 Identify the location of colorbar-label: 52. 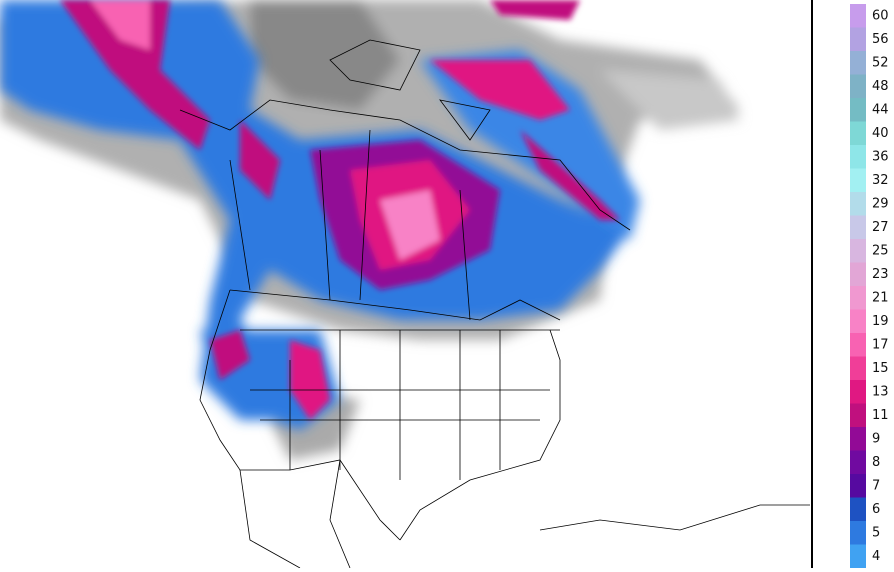
(880, 62).